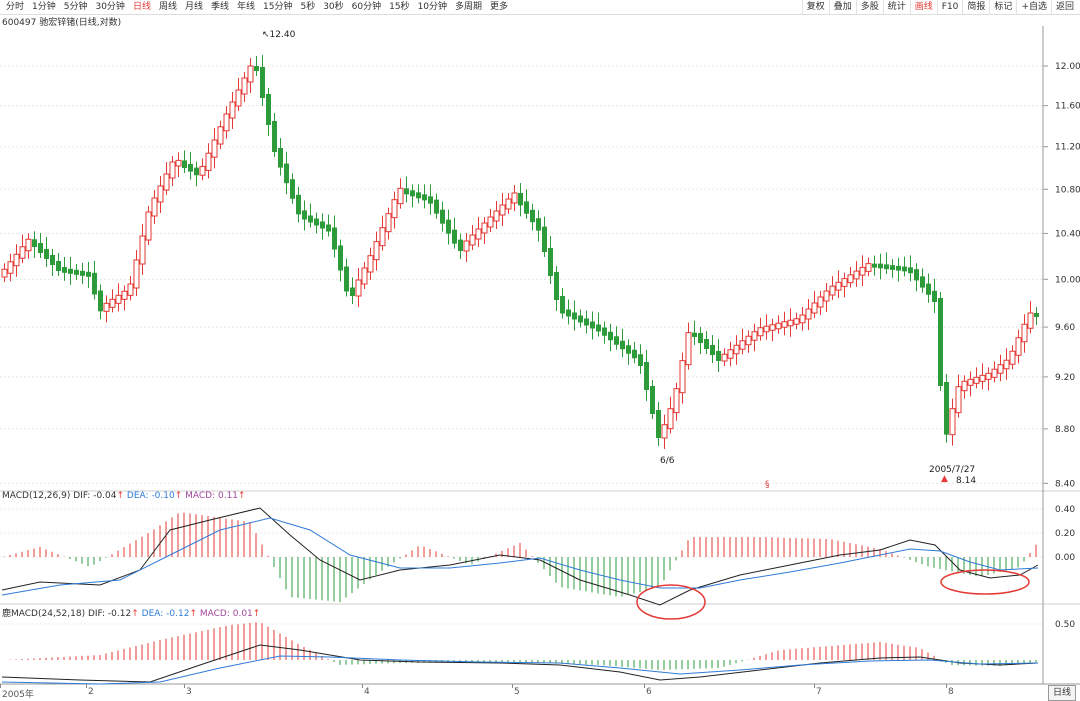  What do you see at coordinates (399, 7) in the screenshot?
I see `period-tab-13: 15秒` at bounding box center [399, 7].